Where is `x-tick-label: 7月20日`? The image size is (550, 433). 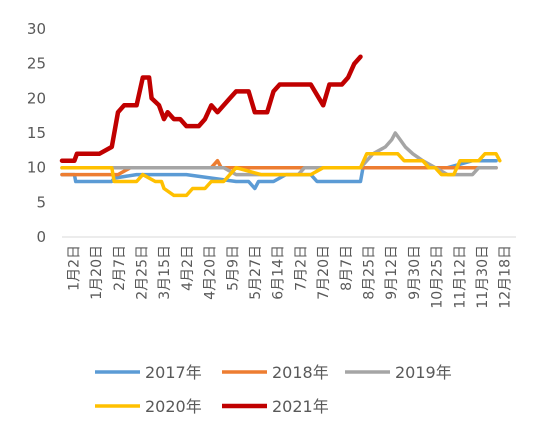
x-tick-label: 7月20日 is located at coordinates (324, 272).